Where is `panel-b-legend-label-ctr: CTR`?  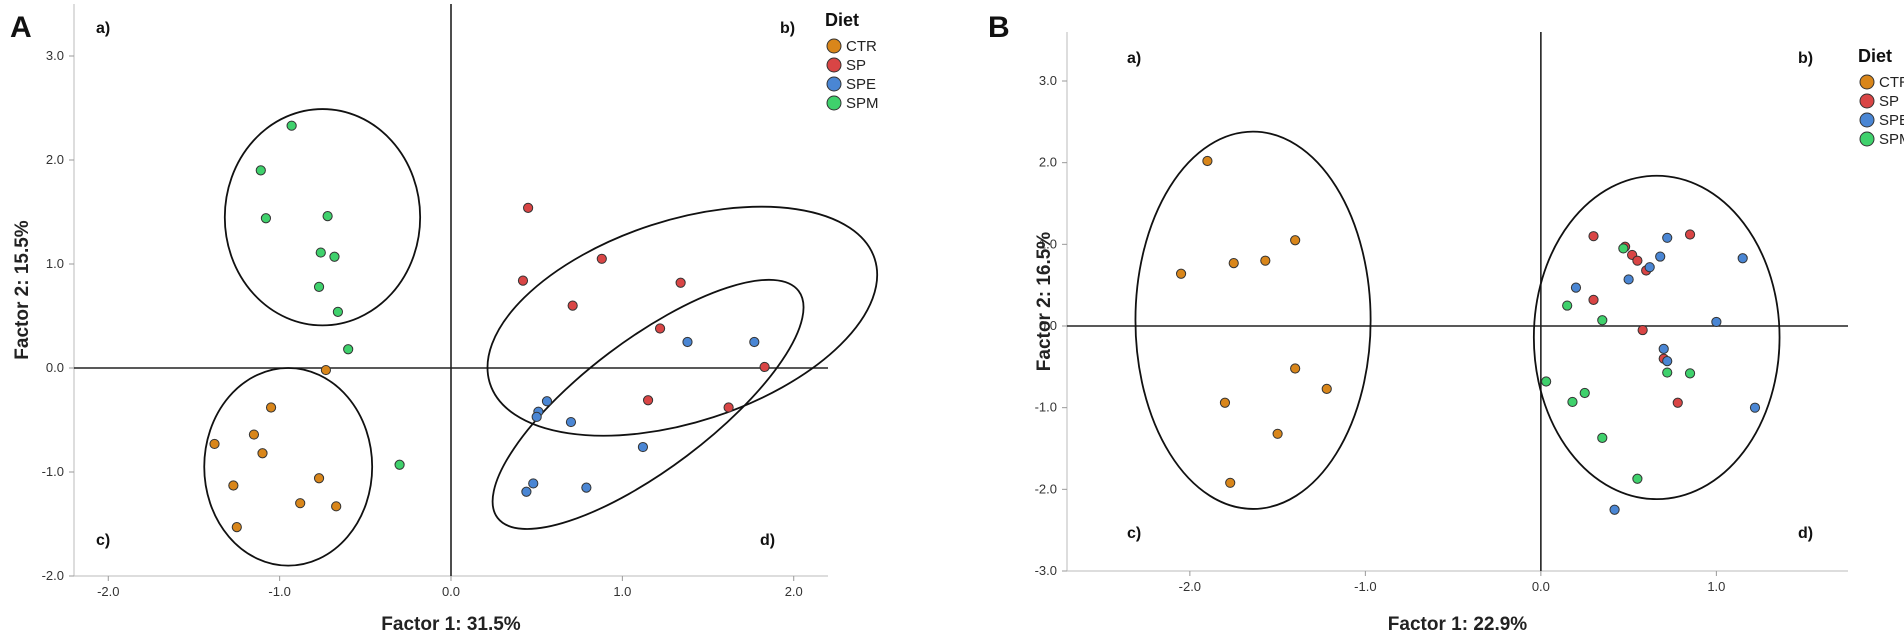
panel-b-legend-label-ctr: CTR is located at coordinates (1891, 82).